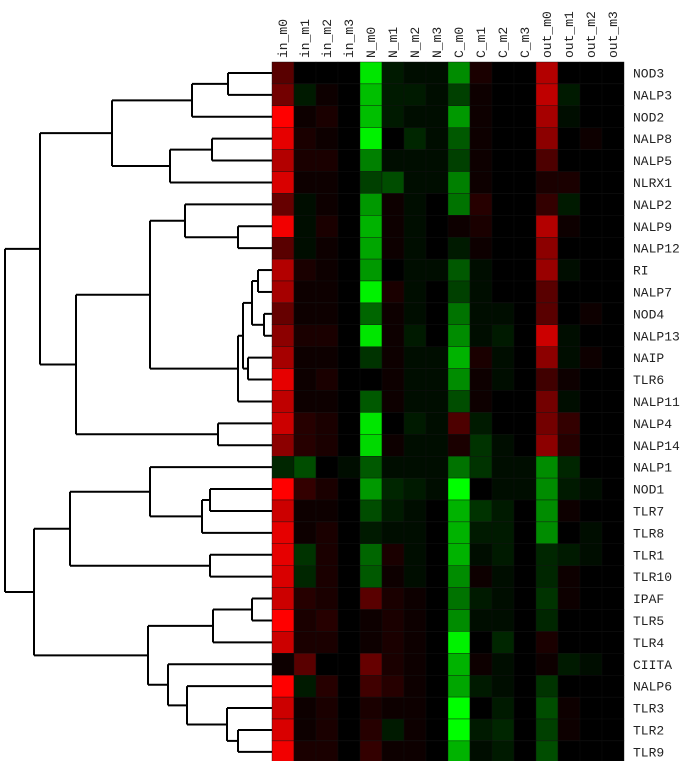 This screenshot has height=761, width=685. What do you see at coordinates (437, 42) in the screenshot?
I see `column-label: N_m3` at bounding box center [437, 42].